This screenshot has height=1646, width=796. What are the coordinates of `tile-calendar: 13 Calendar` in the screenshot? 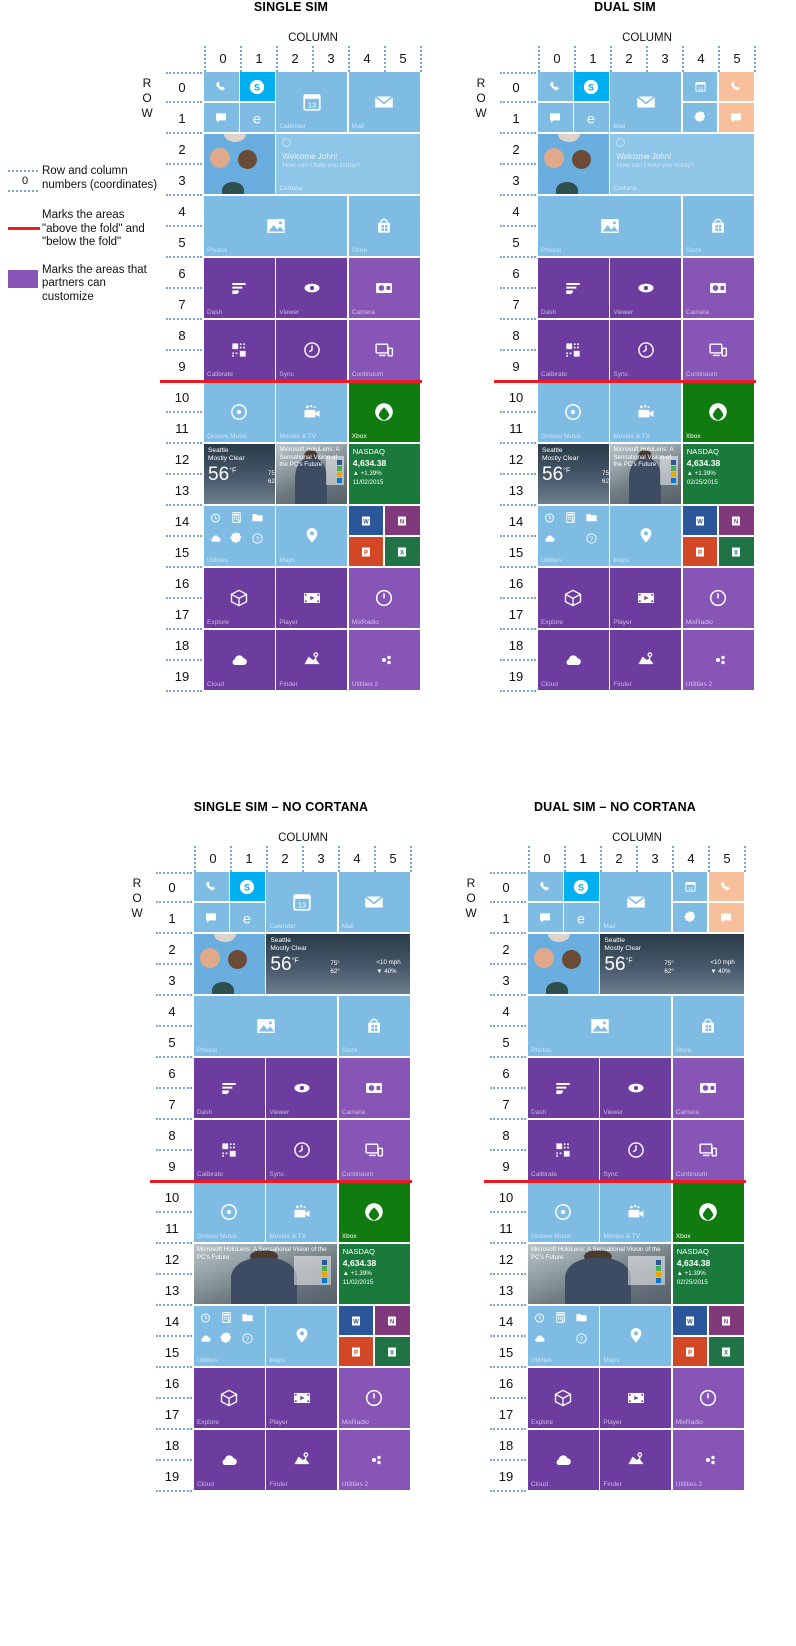 It's located at (312, 102).